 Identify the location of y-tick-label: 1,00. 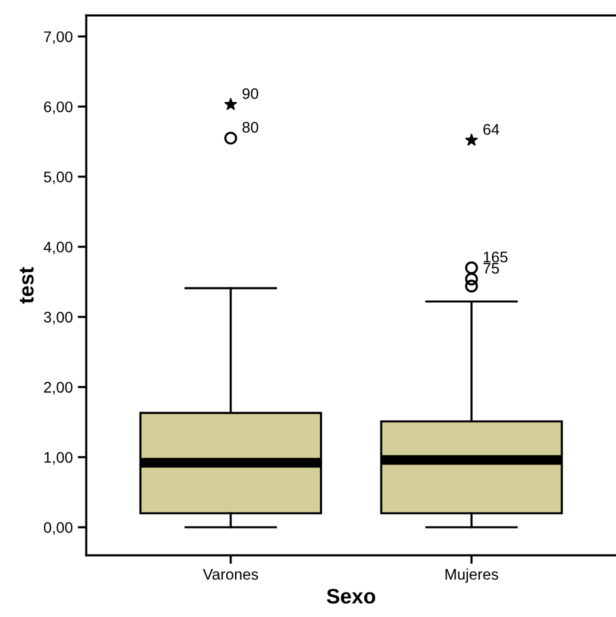
(58, 458).